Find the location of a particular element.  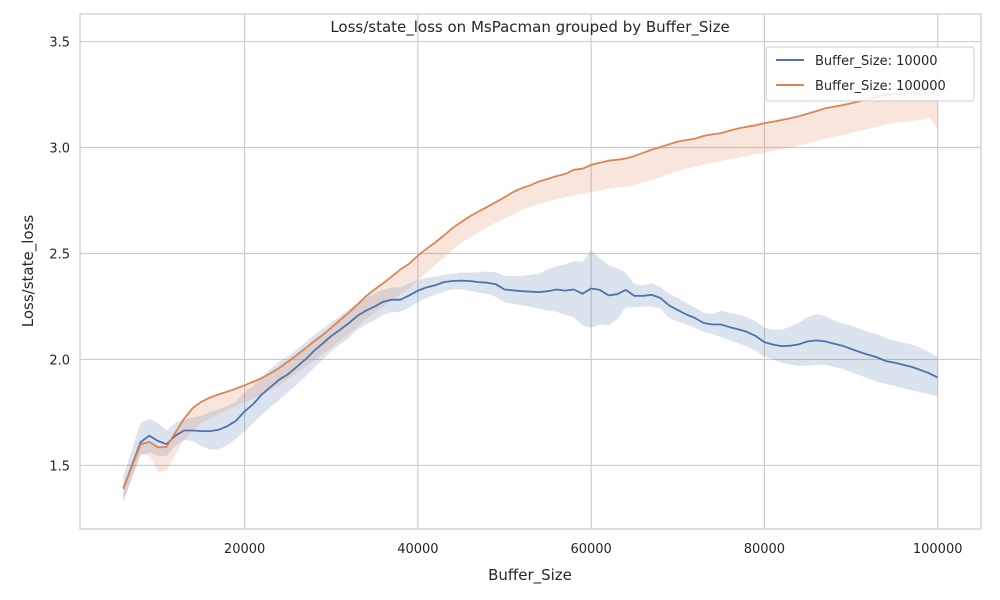

y-tick-label: 1.5 is located at coordinates (59, 466).